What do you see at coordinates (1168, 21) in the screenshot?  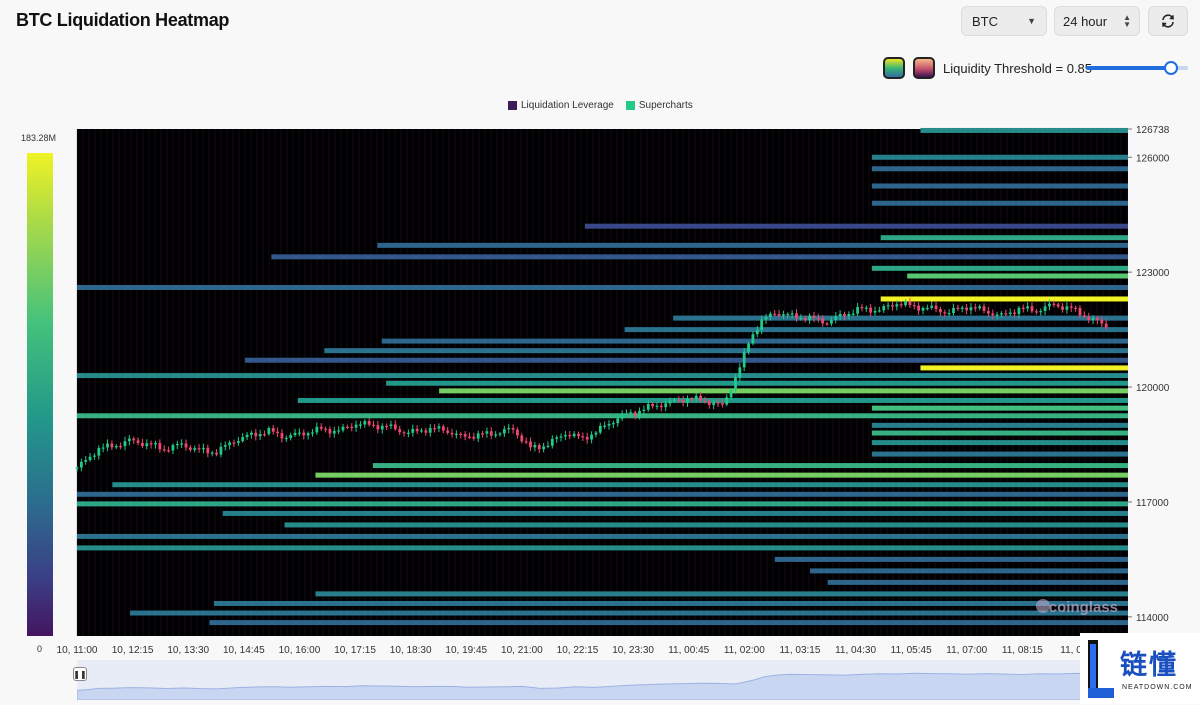 I see `refresh-button` at bounding box center [1168, 21].